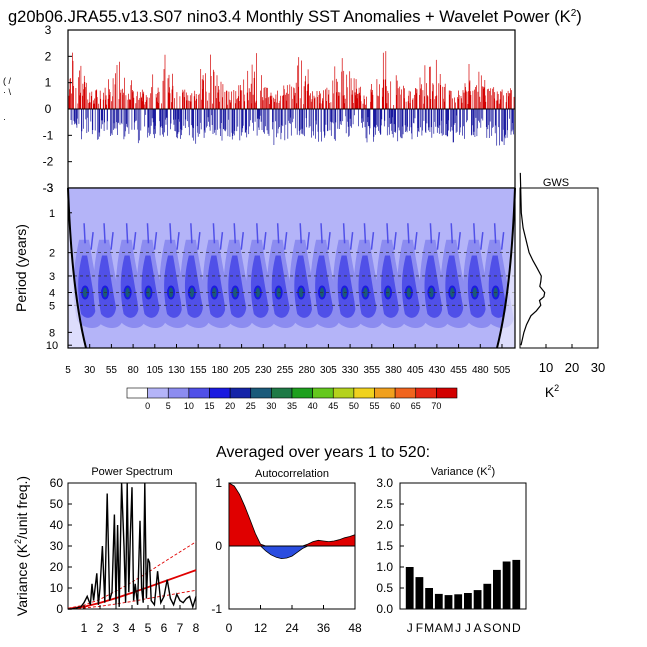 The width and height of the screenshot is (647, 647). Describe the element at coordinates (61, 546) in the screenshot. I see `ps-y-axis: 0 10 20 30 40 50 60` at that location.